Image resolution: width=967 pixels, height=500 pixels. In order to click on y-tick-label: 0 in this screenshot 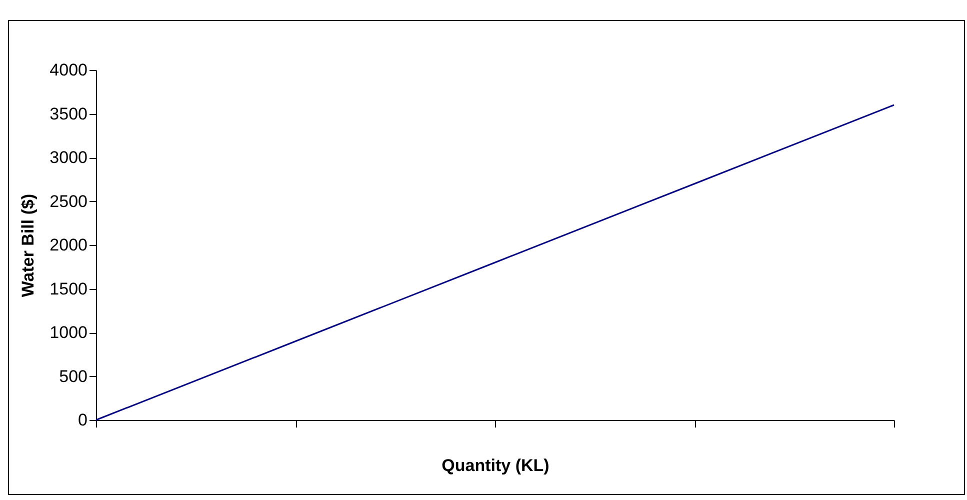, I will do `click(83, 420)`.